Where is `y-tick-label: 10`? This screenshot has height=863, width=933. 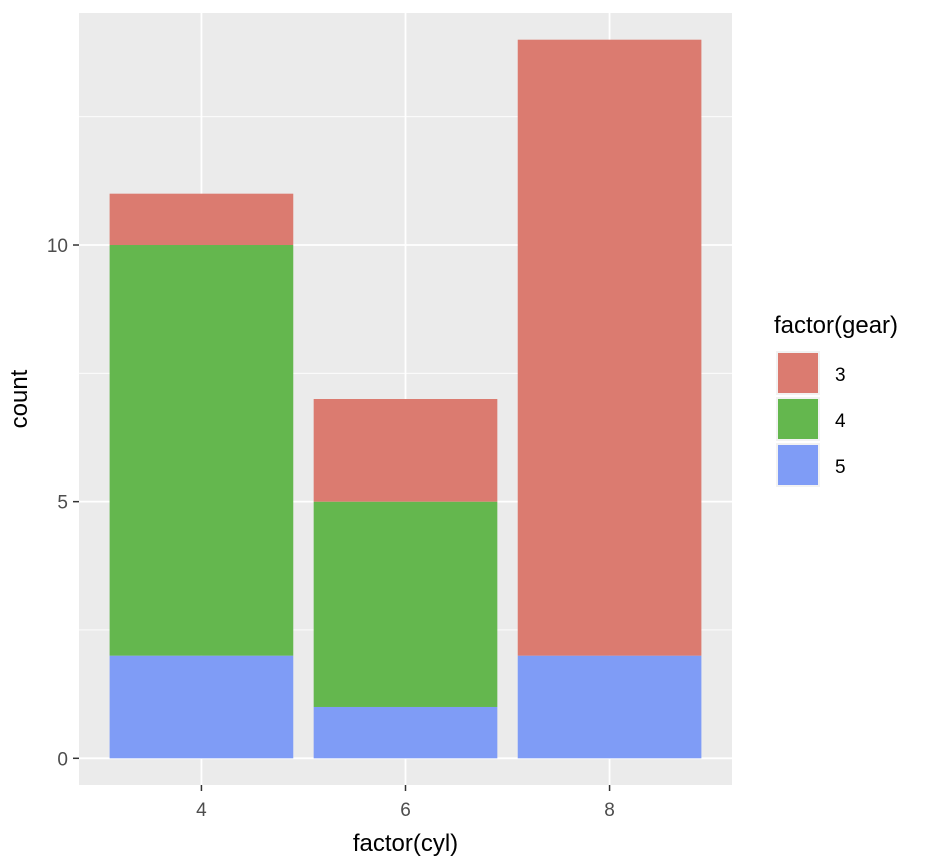 y-tick-label: 10 is located at coordinates (57, 246).